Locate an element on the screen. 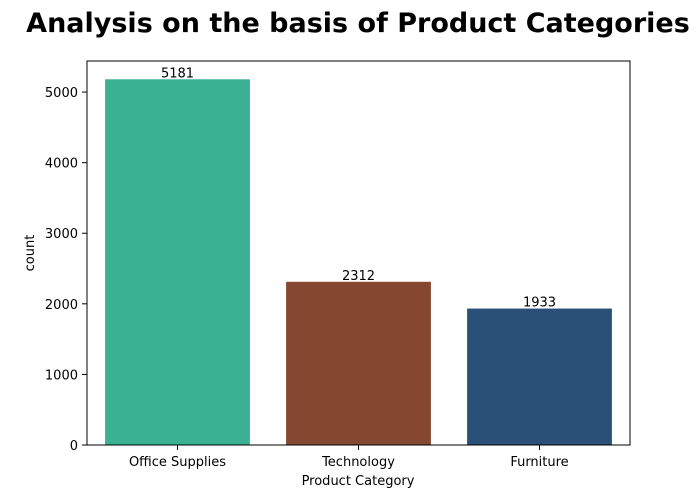 The height and width of the screenshot is (500, 700). y-axis: 0 1000 2000 3000 4000 5000 is located at coordinates (66, 270).